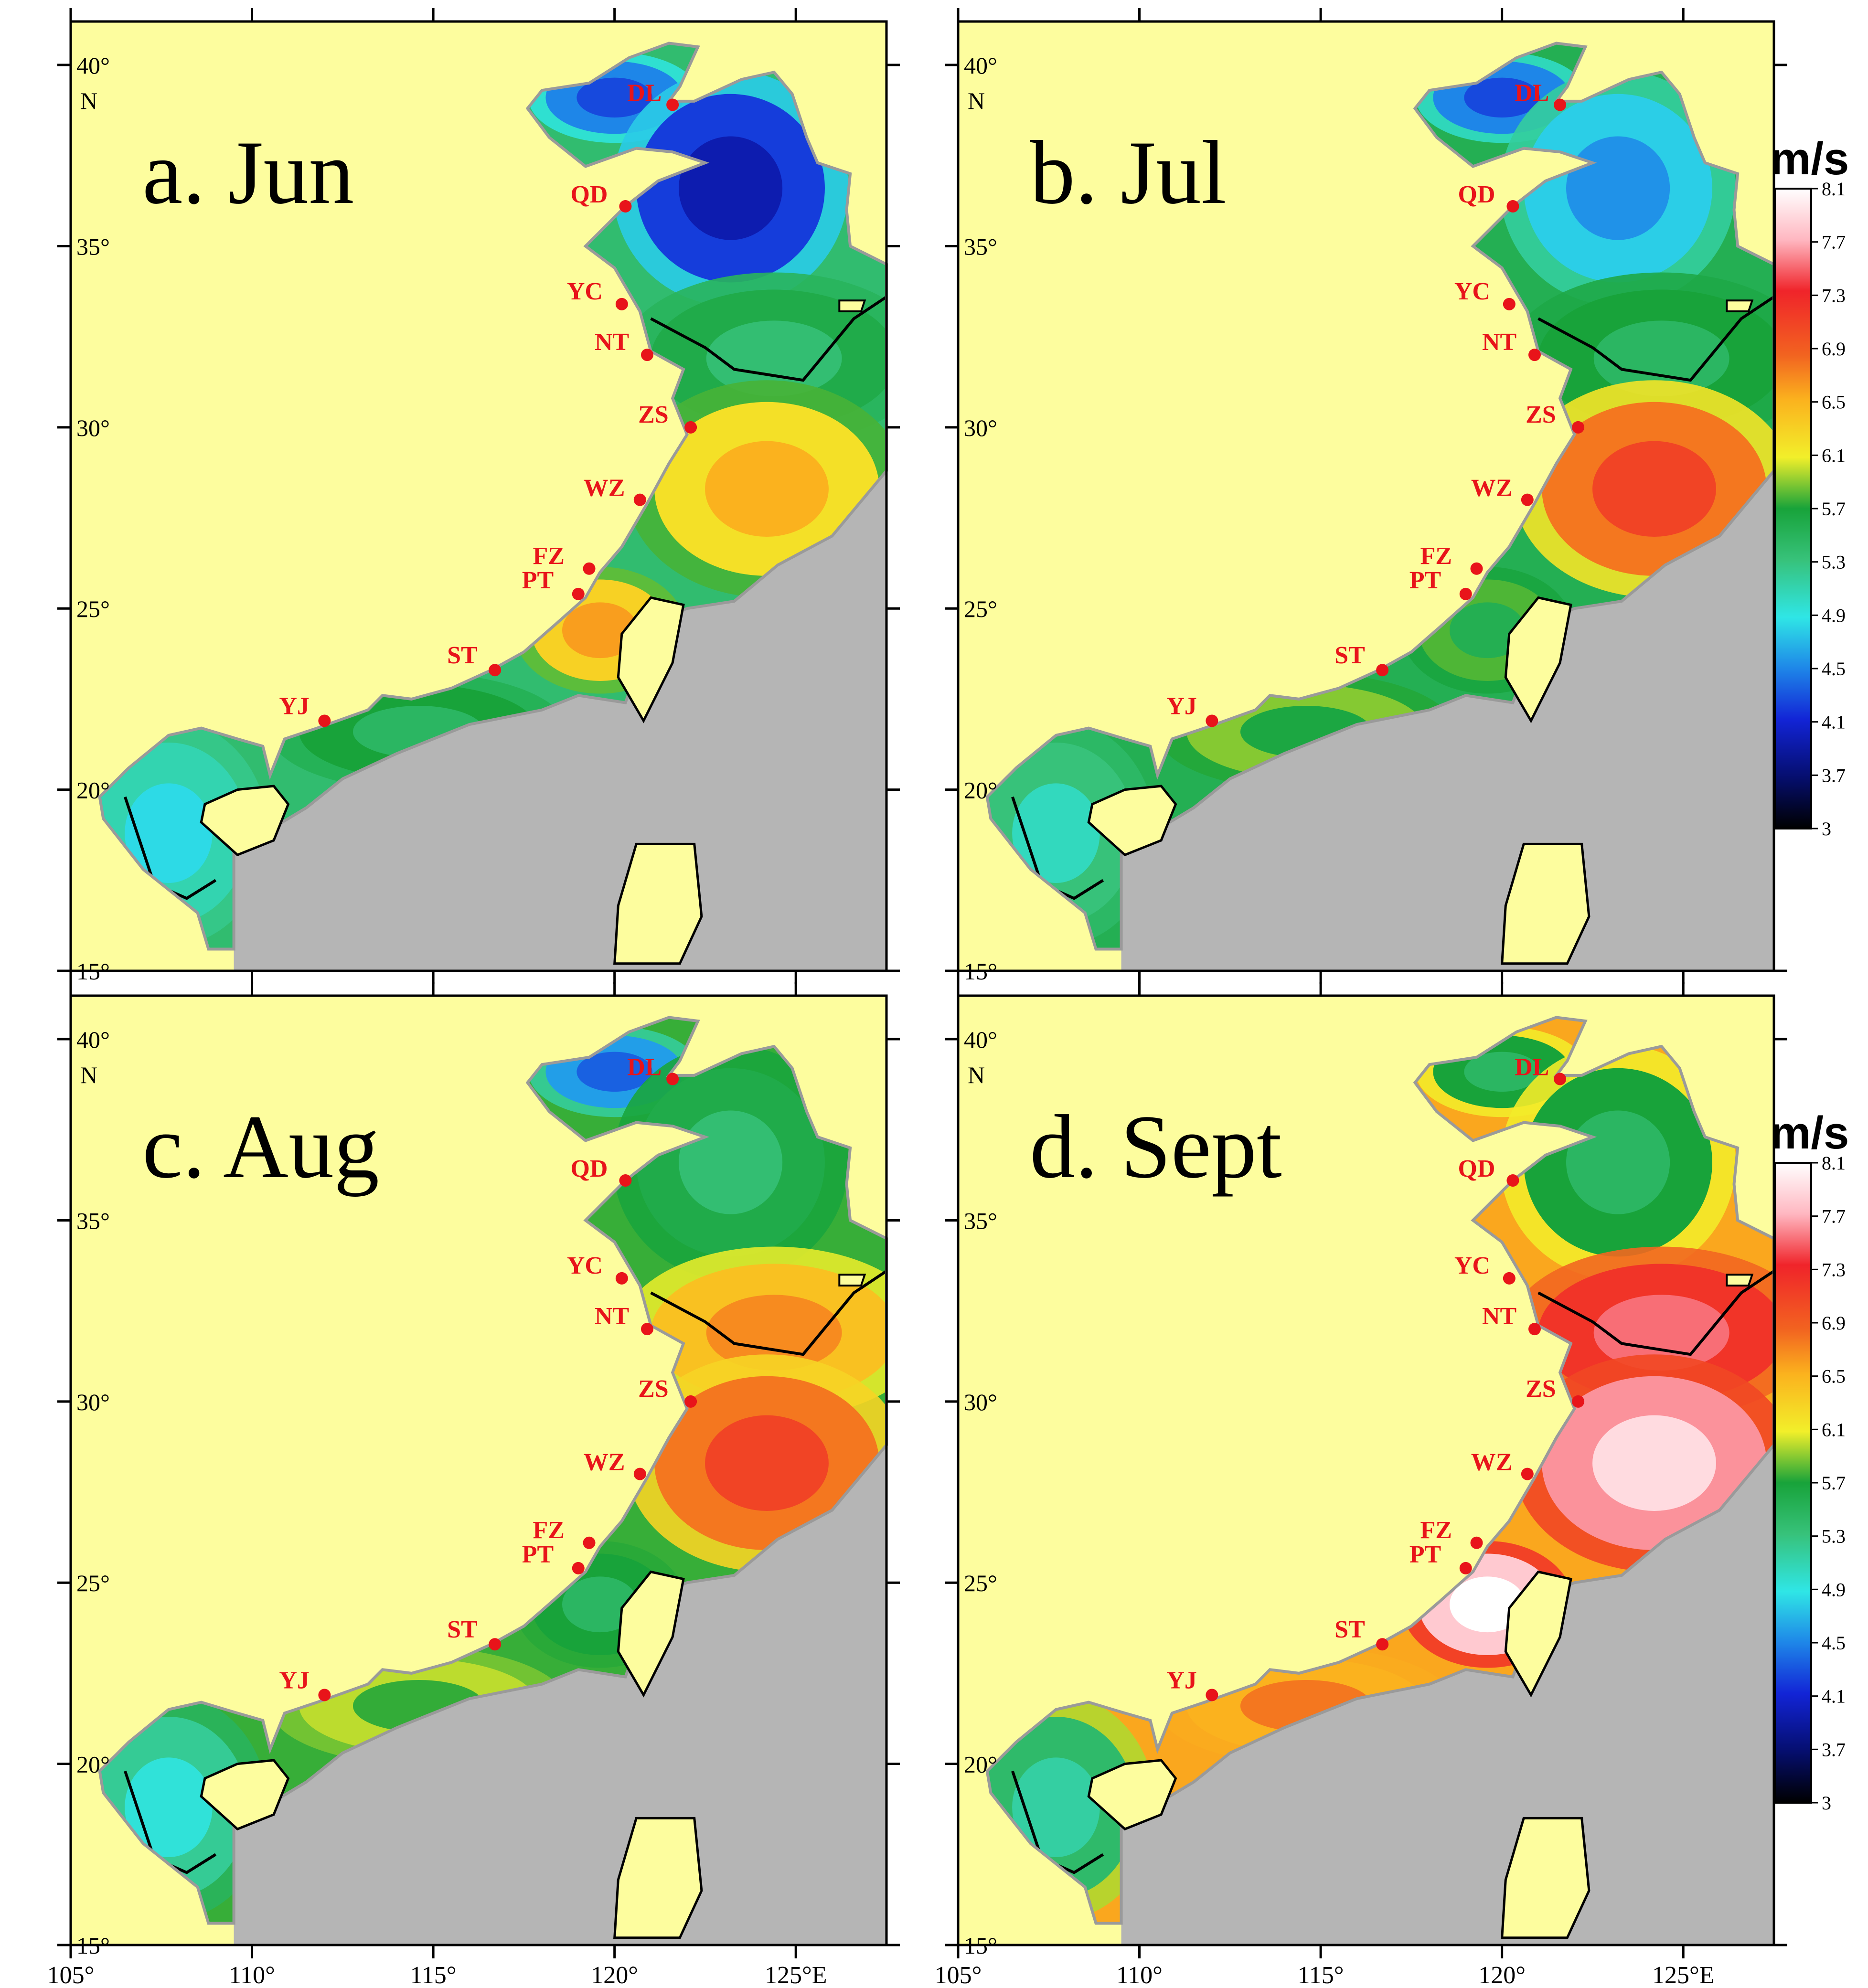  What do you see at coordinates (71, 1975) in the screenshot?
I see `lon-tick-label: 105°` at bounding box center [71, 1975].